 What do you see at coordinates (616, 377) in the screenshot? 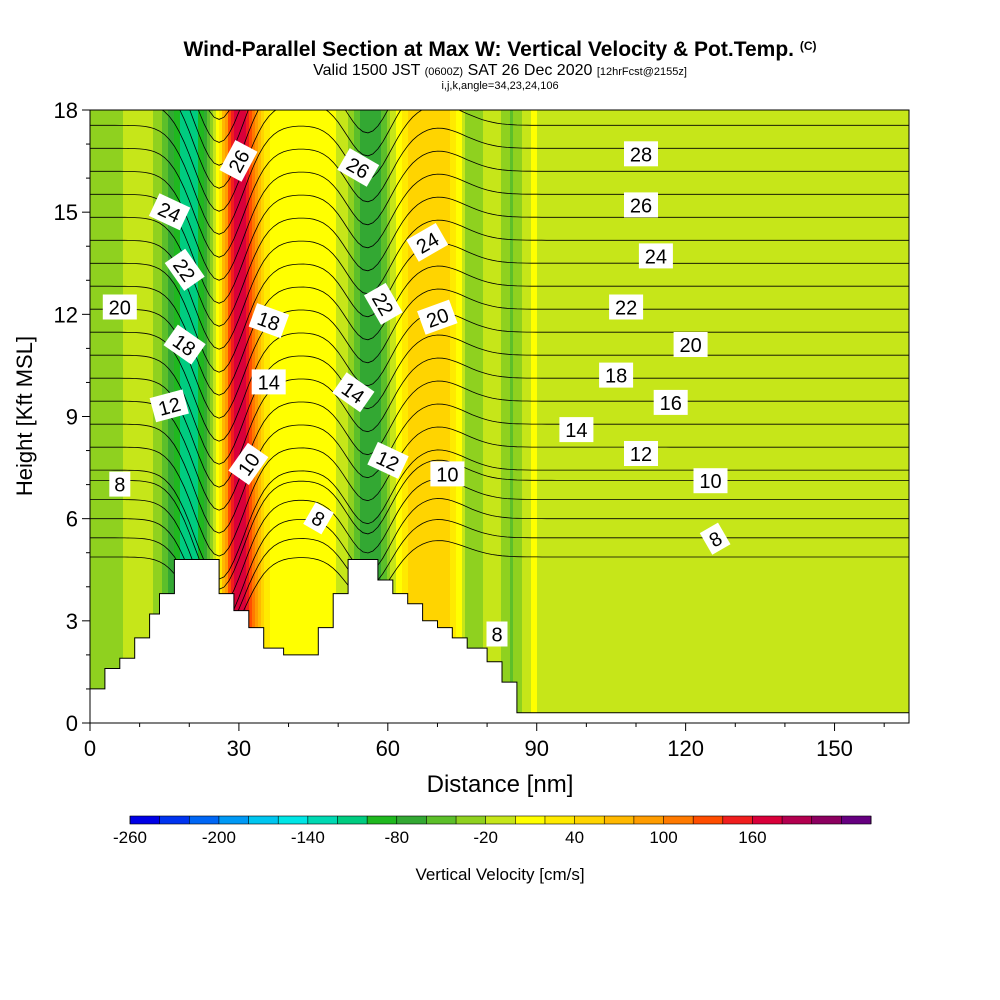
I see `contour-label-text: 18` at bounding box center [616, 377].